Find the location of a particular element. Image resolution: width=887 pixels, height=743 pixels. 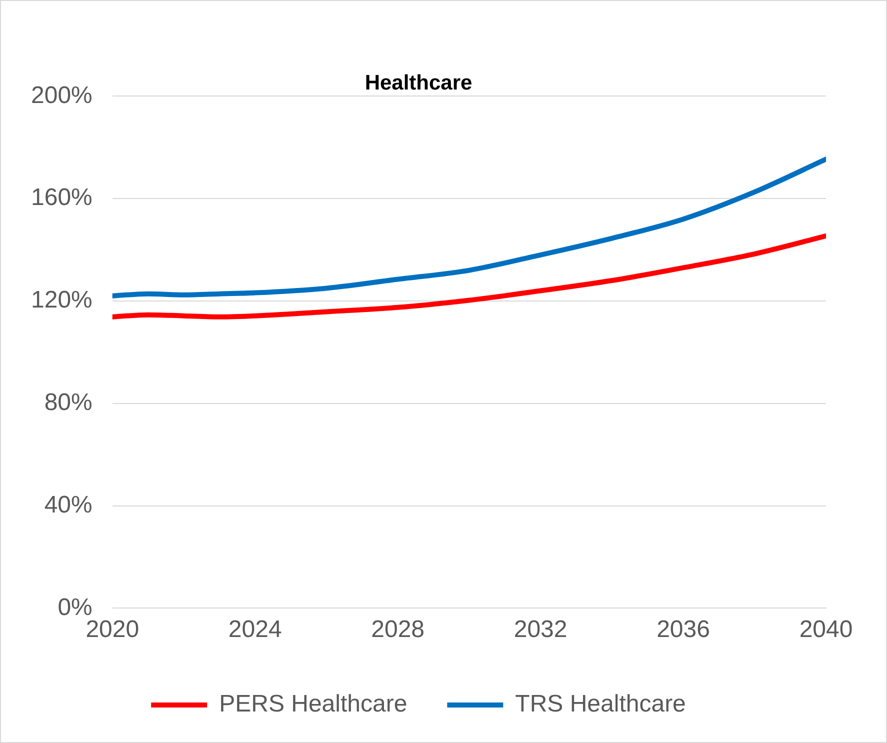

x-tick-label: 2024 is located at coordinates (255, 630).